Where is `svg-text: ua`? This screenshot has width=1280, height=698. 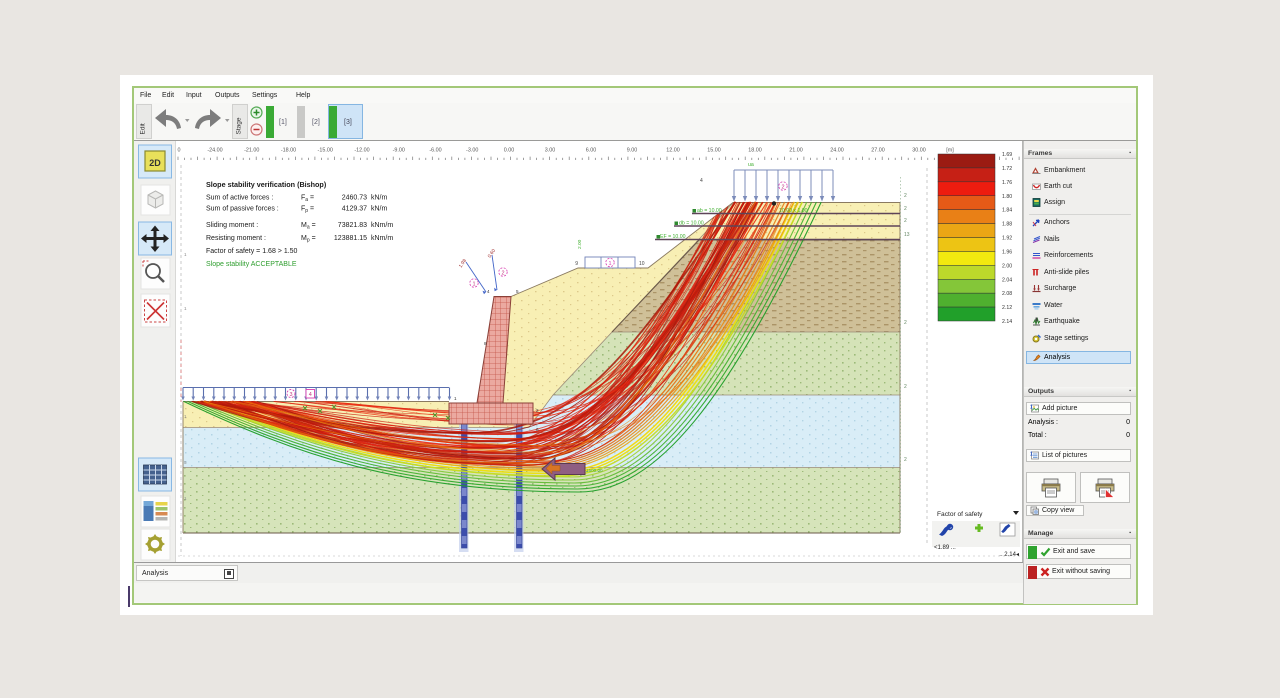 svg-text: ua is located at coordinates (751, 165).